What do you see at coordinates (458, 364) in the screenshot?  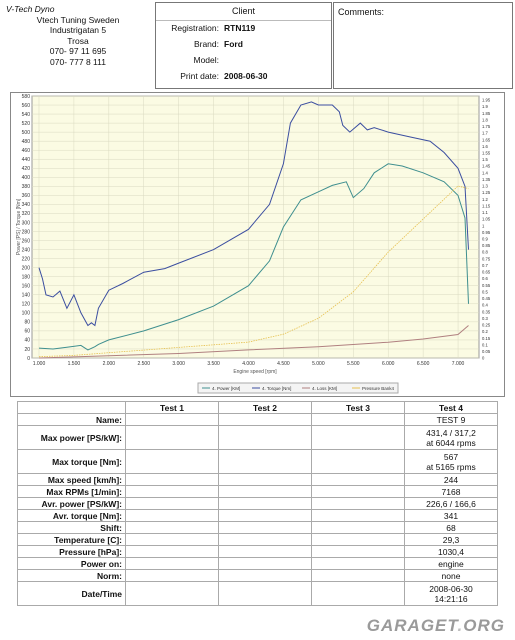 I see `x-tick-label: 7.000` at bounding box center [458, 364].